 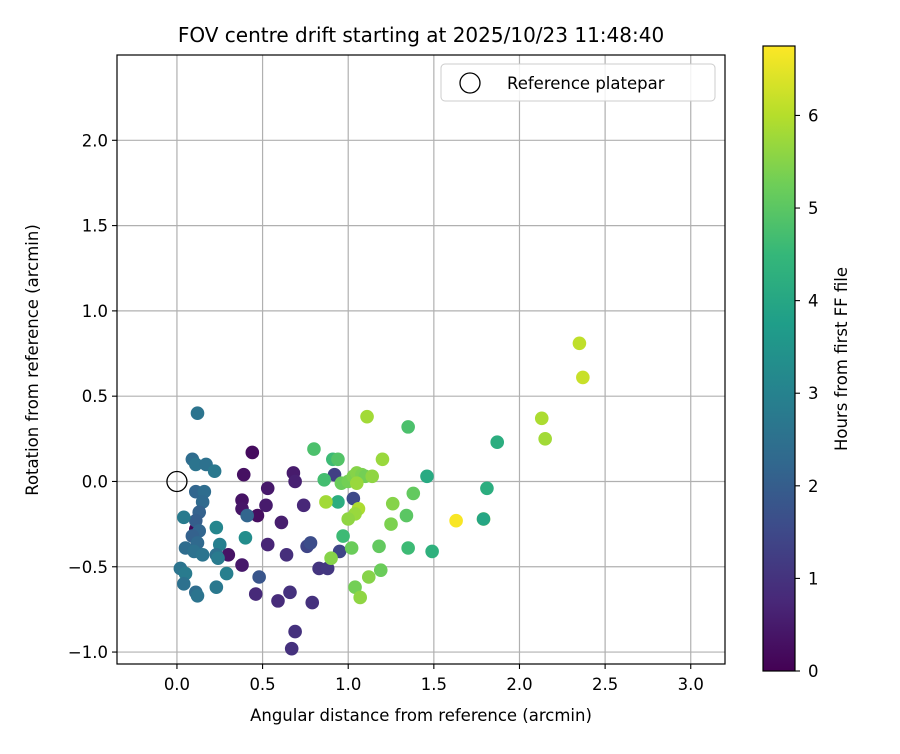 I want to click on colorbar-label: Hours from first FF file, so click(x=841, y=359).